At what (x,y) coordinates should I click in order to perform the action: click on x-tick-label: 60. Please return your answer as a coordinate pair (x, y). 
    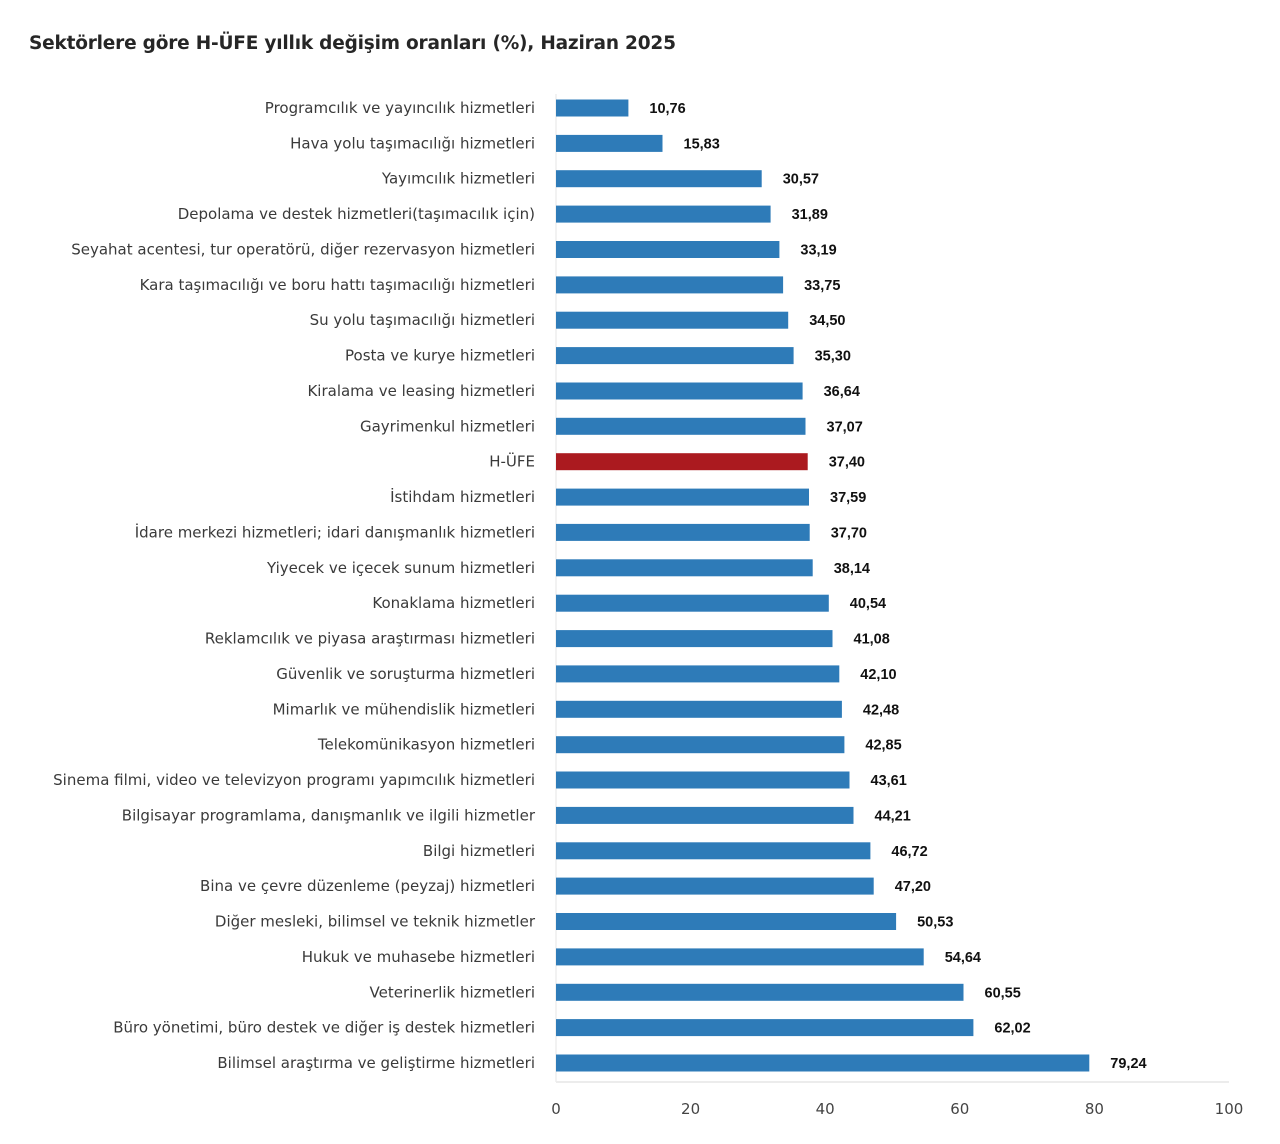
    Looking at the image, I should click on (959, 1109).